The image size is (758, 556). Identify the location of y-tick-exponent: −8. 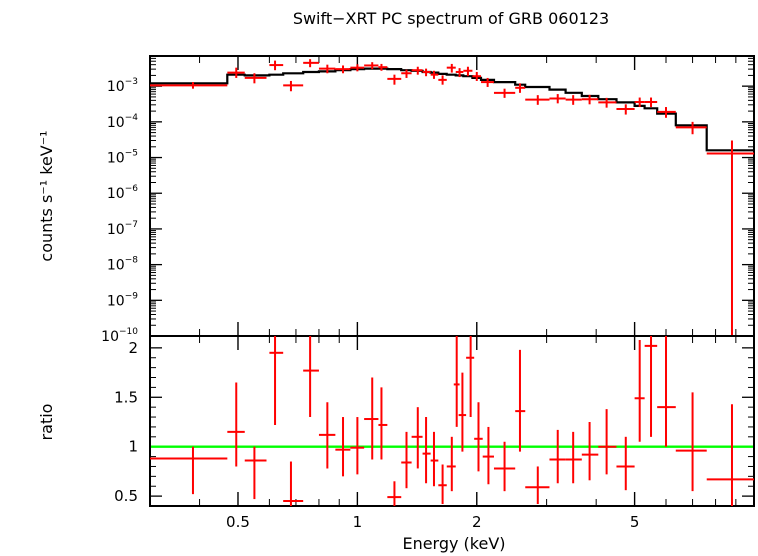
(132, 261).